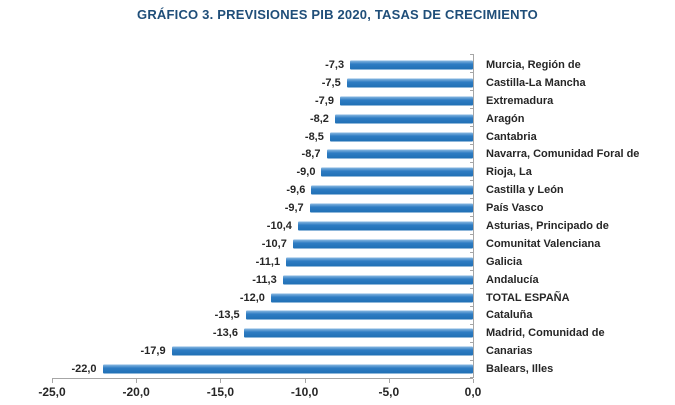 The image size is (675, 405). Describe the element at coordinates (511, 136) in the screenshot. I see `category-label: Cantabria` at that location.